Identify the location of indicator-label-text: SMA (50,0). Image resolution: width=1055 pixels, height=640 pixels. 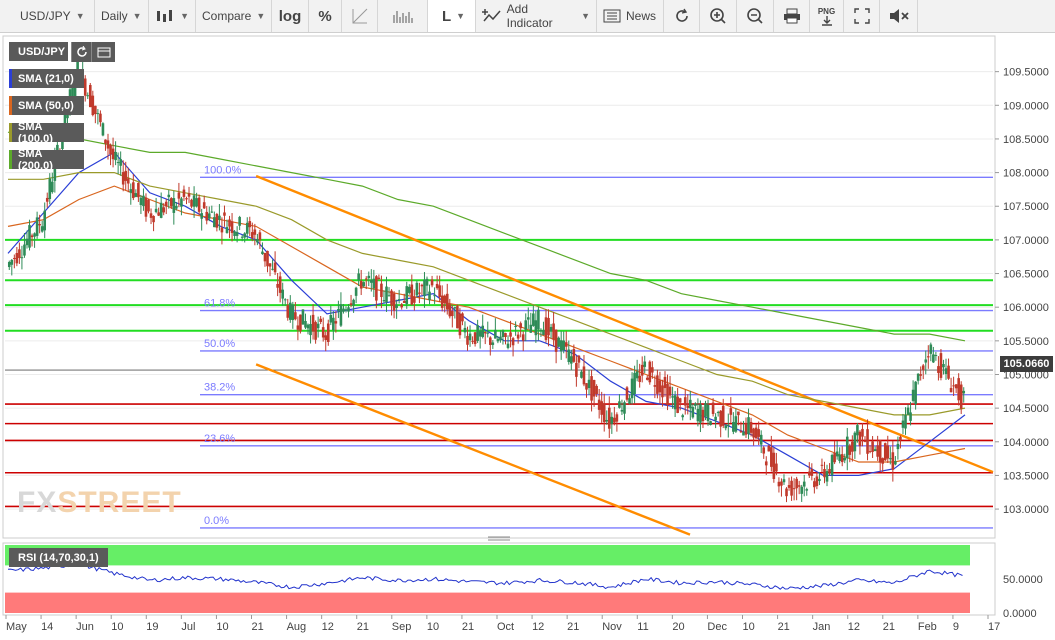
(46, 105).